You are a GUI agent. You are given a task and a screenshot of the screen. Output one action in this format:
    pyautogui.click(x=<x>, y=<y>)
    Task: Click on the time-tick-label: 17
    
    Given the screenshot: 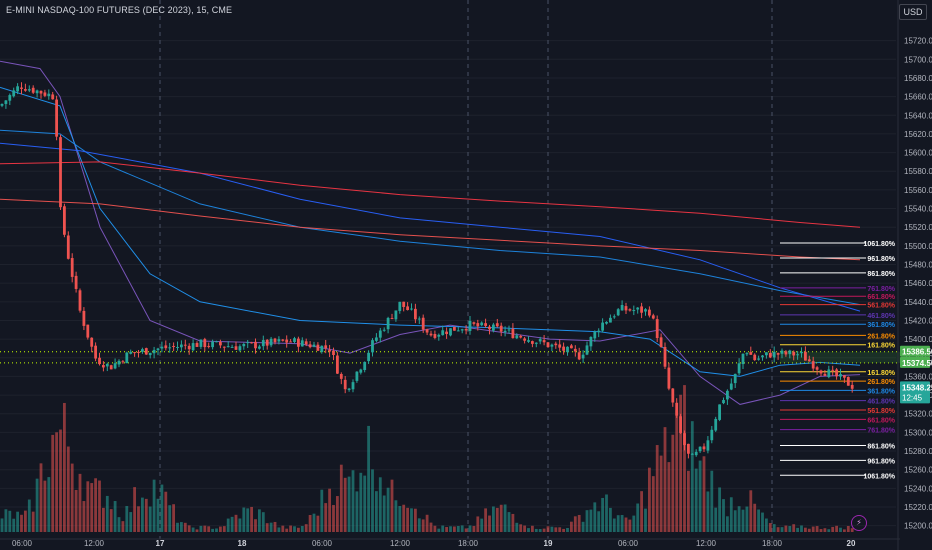 What is the action you would take?
    pyautogui.click(x=160, y=543)
    